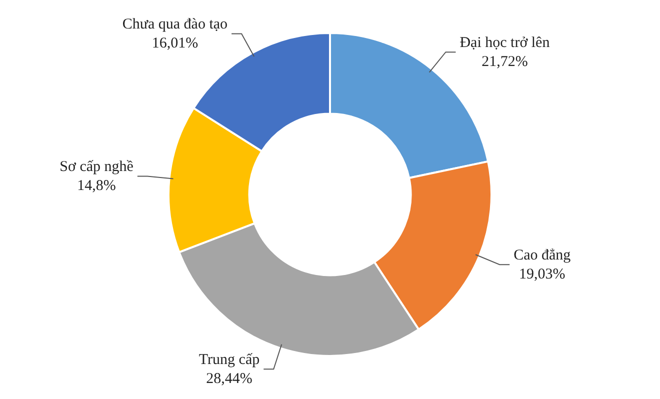  Describe the element at coordinates (543, 256) in the screenshot. I see `slice-label: Cao đẳng` at that location.